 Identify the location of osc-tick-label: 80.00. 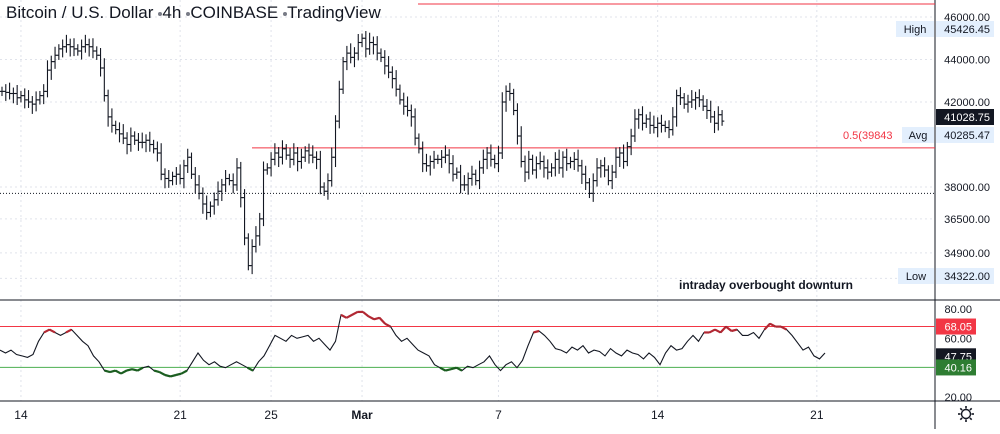
(958, 310).